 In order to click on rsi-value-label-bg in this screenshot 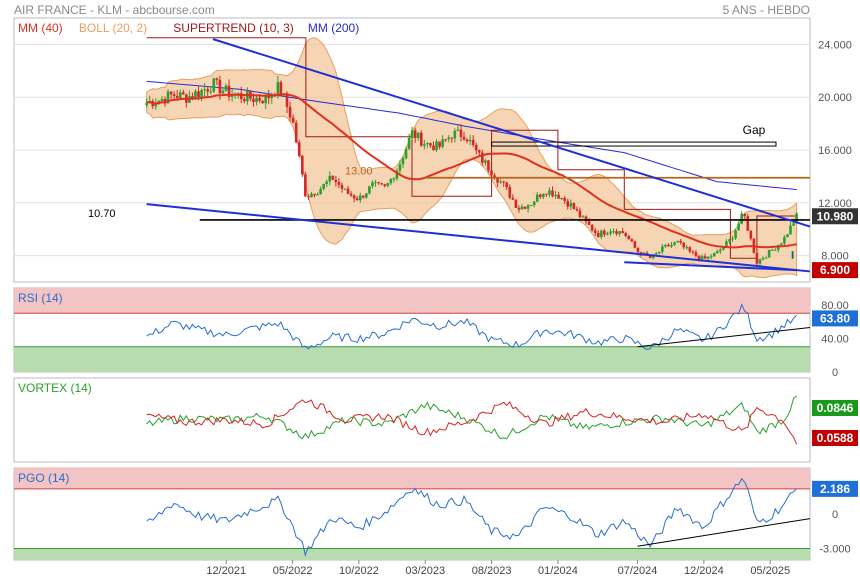, I will do `click(835, 318)`.